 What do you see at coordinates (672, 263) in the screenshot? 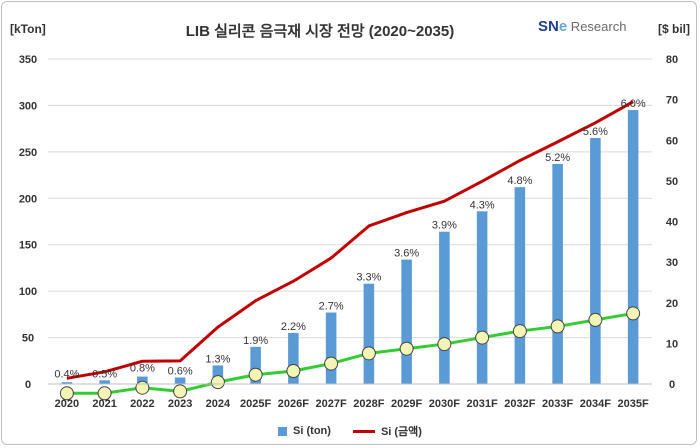
I see `right-tick-label: 30` at bounding box center [672, 263].